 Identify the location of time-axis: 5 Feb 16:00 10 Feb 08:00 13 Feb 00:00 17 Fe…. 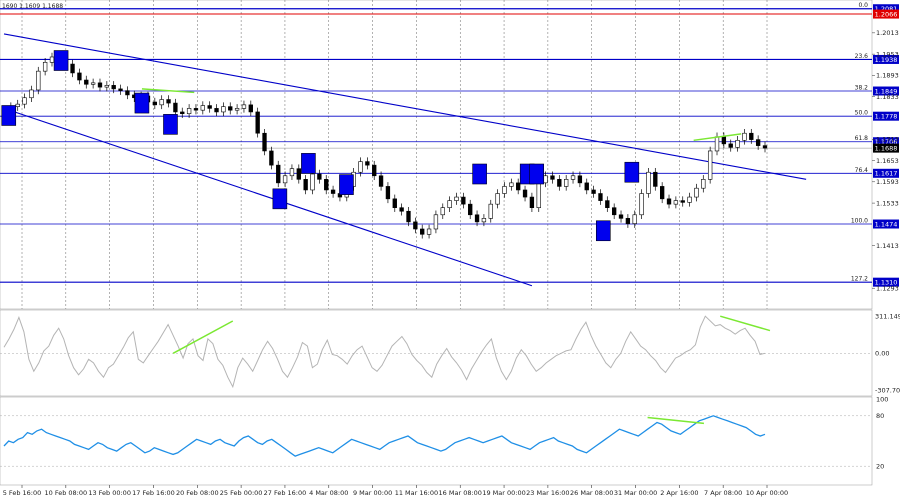
(395, 491).